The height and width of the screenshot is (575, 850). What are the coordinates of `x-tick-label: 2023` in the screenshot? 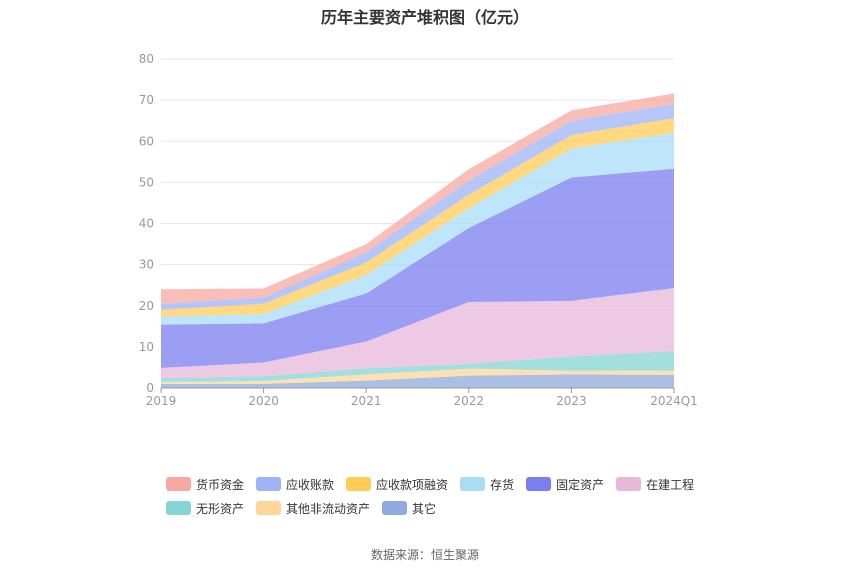 It's located at (571, 401).